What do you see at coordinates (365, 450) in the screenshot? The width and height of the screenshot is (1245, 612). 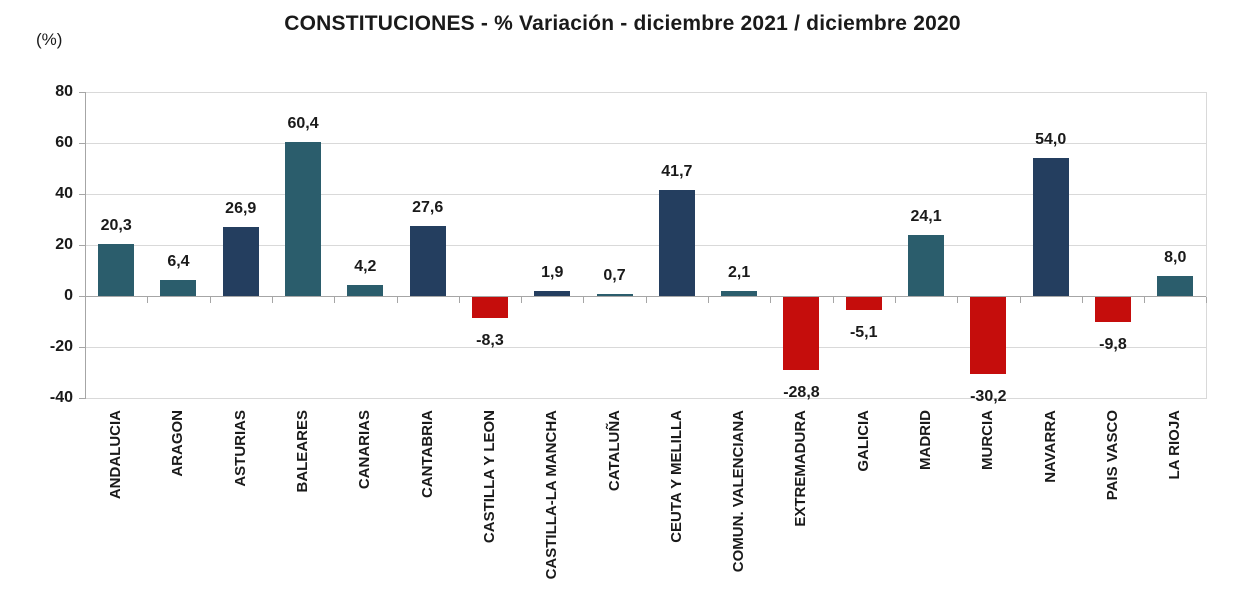 I see `x-category-label-text: CANARIAS` at bounding box center [365, 450].